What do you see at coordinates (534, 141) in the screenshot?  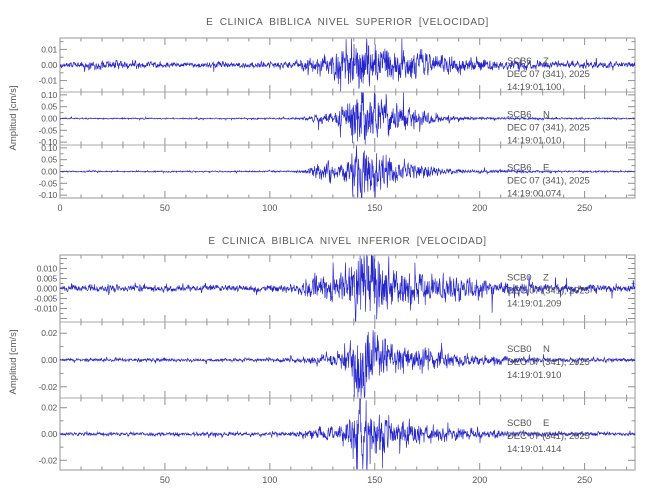 I see `time-label: 14:19:01.010` at bounding box center [534, 141].